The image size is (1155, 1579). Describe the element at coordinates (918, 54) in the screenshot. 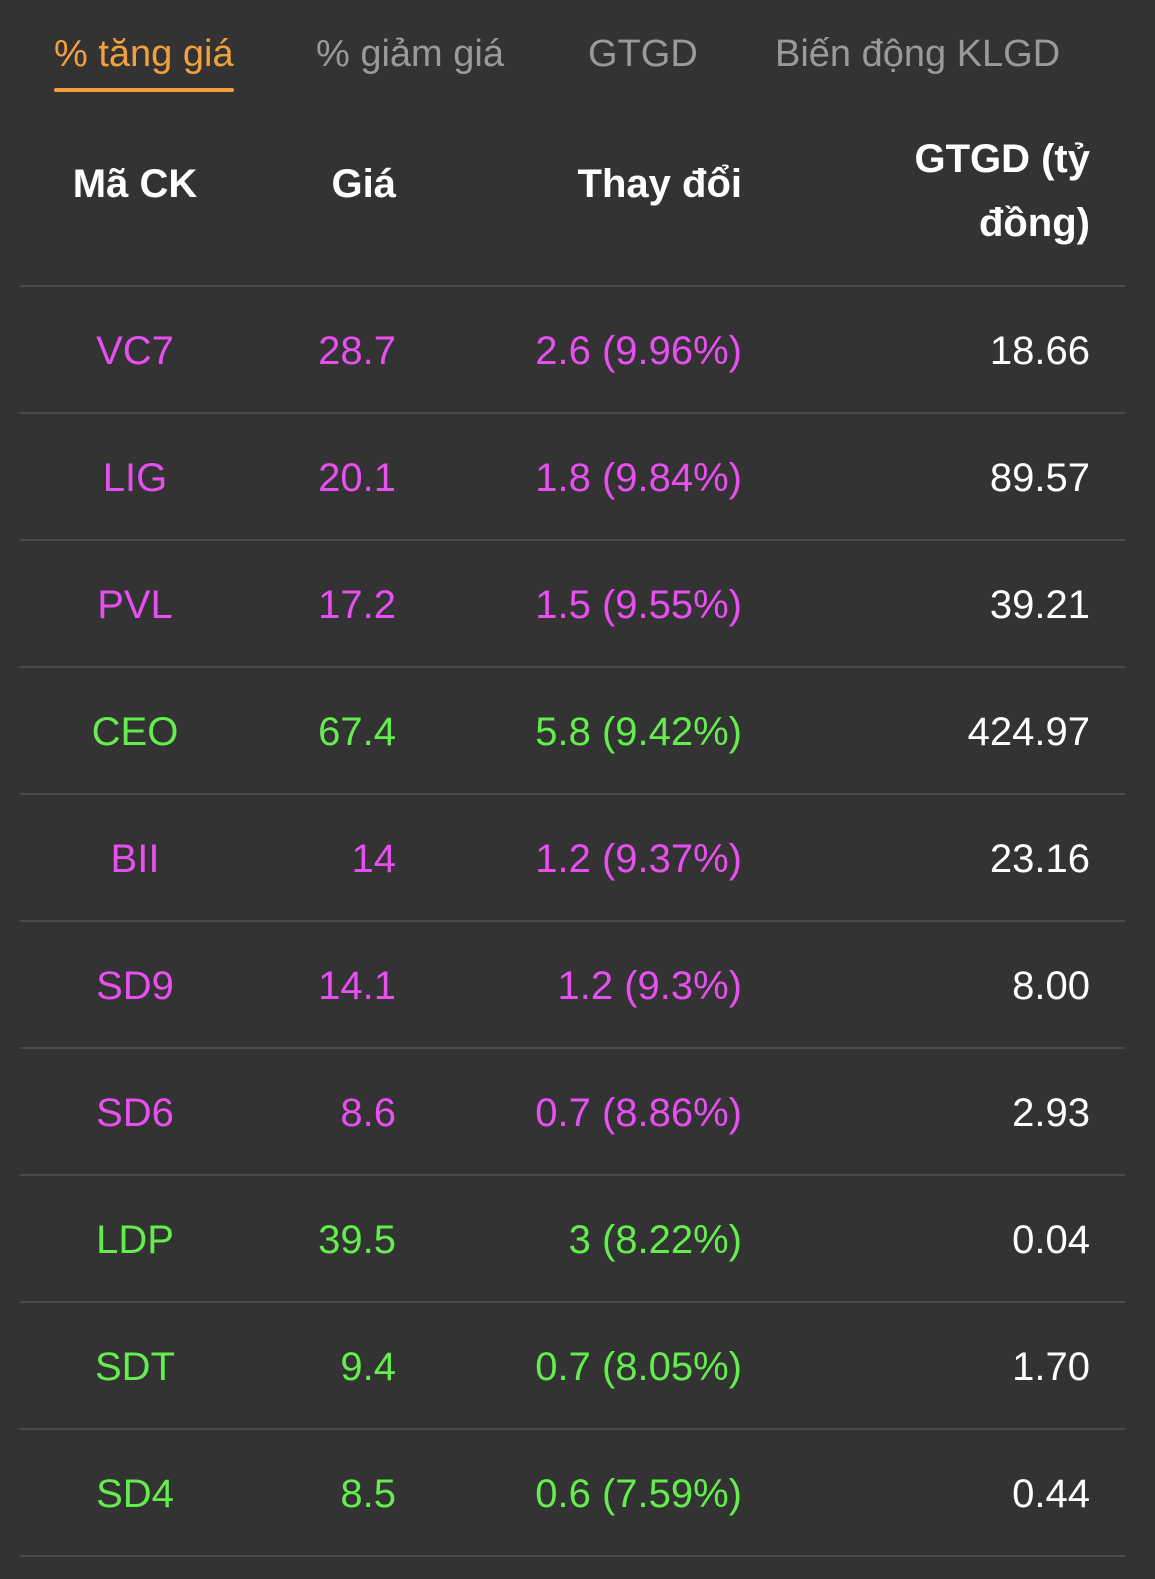

I see `tab-volume-change: Biến động KLGD` at that location.